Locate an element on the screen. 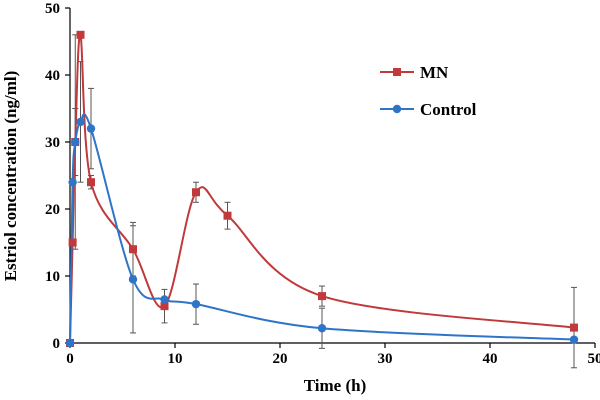 Image resolution: width=600 pixels, height=400 pixels. legend-label-control: Control is located at coordinates (448, 109).